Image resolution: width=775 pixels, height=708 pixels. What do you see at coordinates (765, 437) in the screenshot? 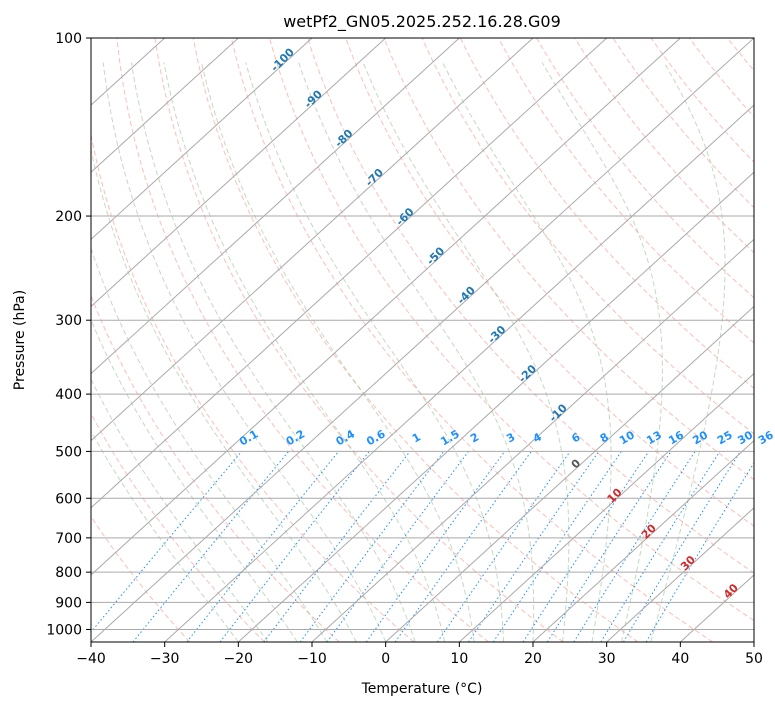
I see `mixing-ratio-label: 36` at bounding box center [765, 437].